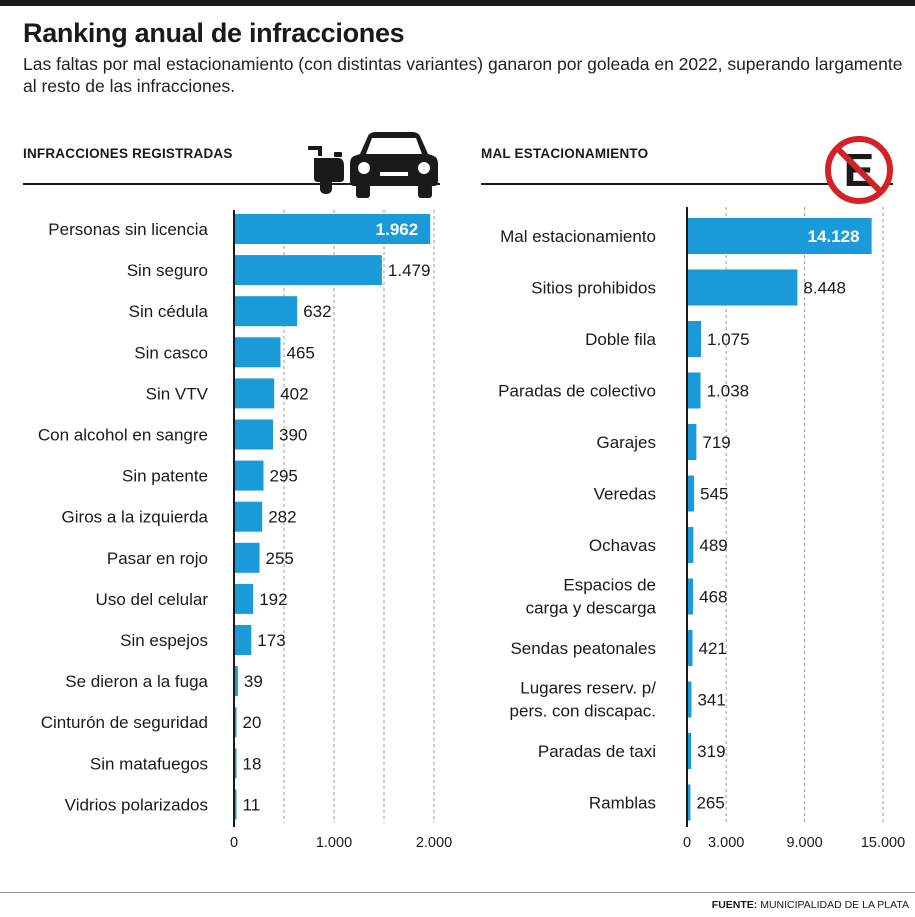 The width and height of the screenshot is (915, 917). I want to click on right-bar-mal-estacionamiento, so click(779, 236).